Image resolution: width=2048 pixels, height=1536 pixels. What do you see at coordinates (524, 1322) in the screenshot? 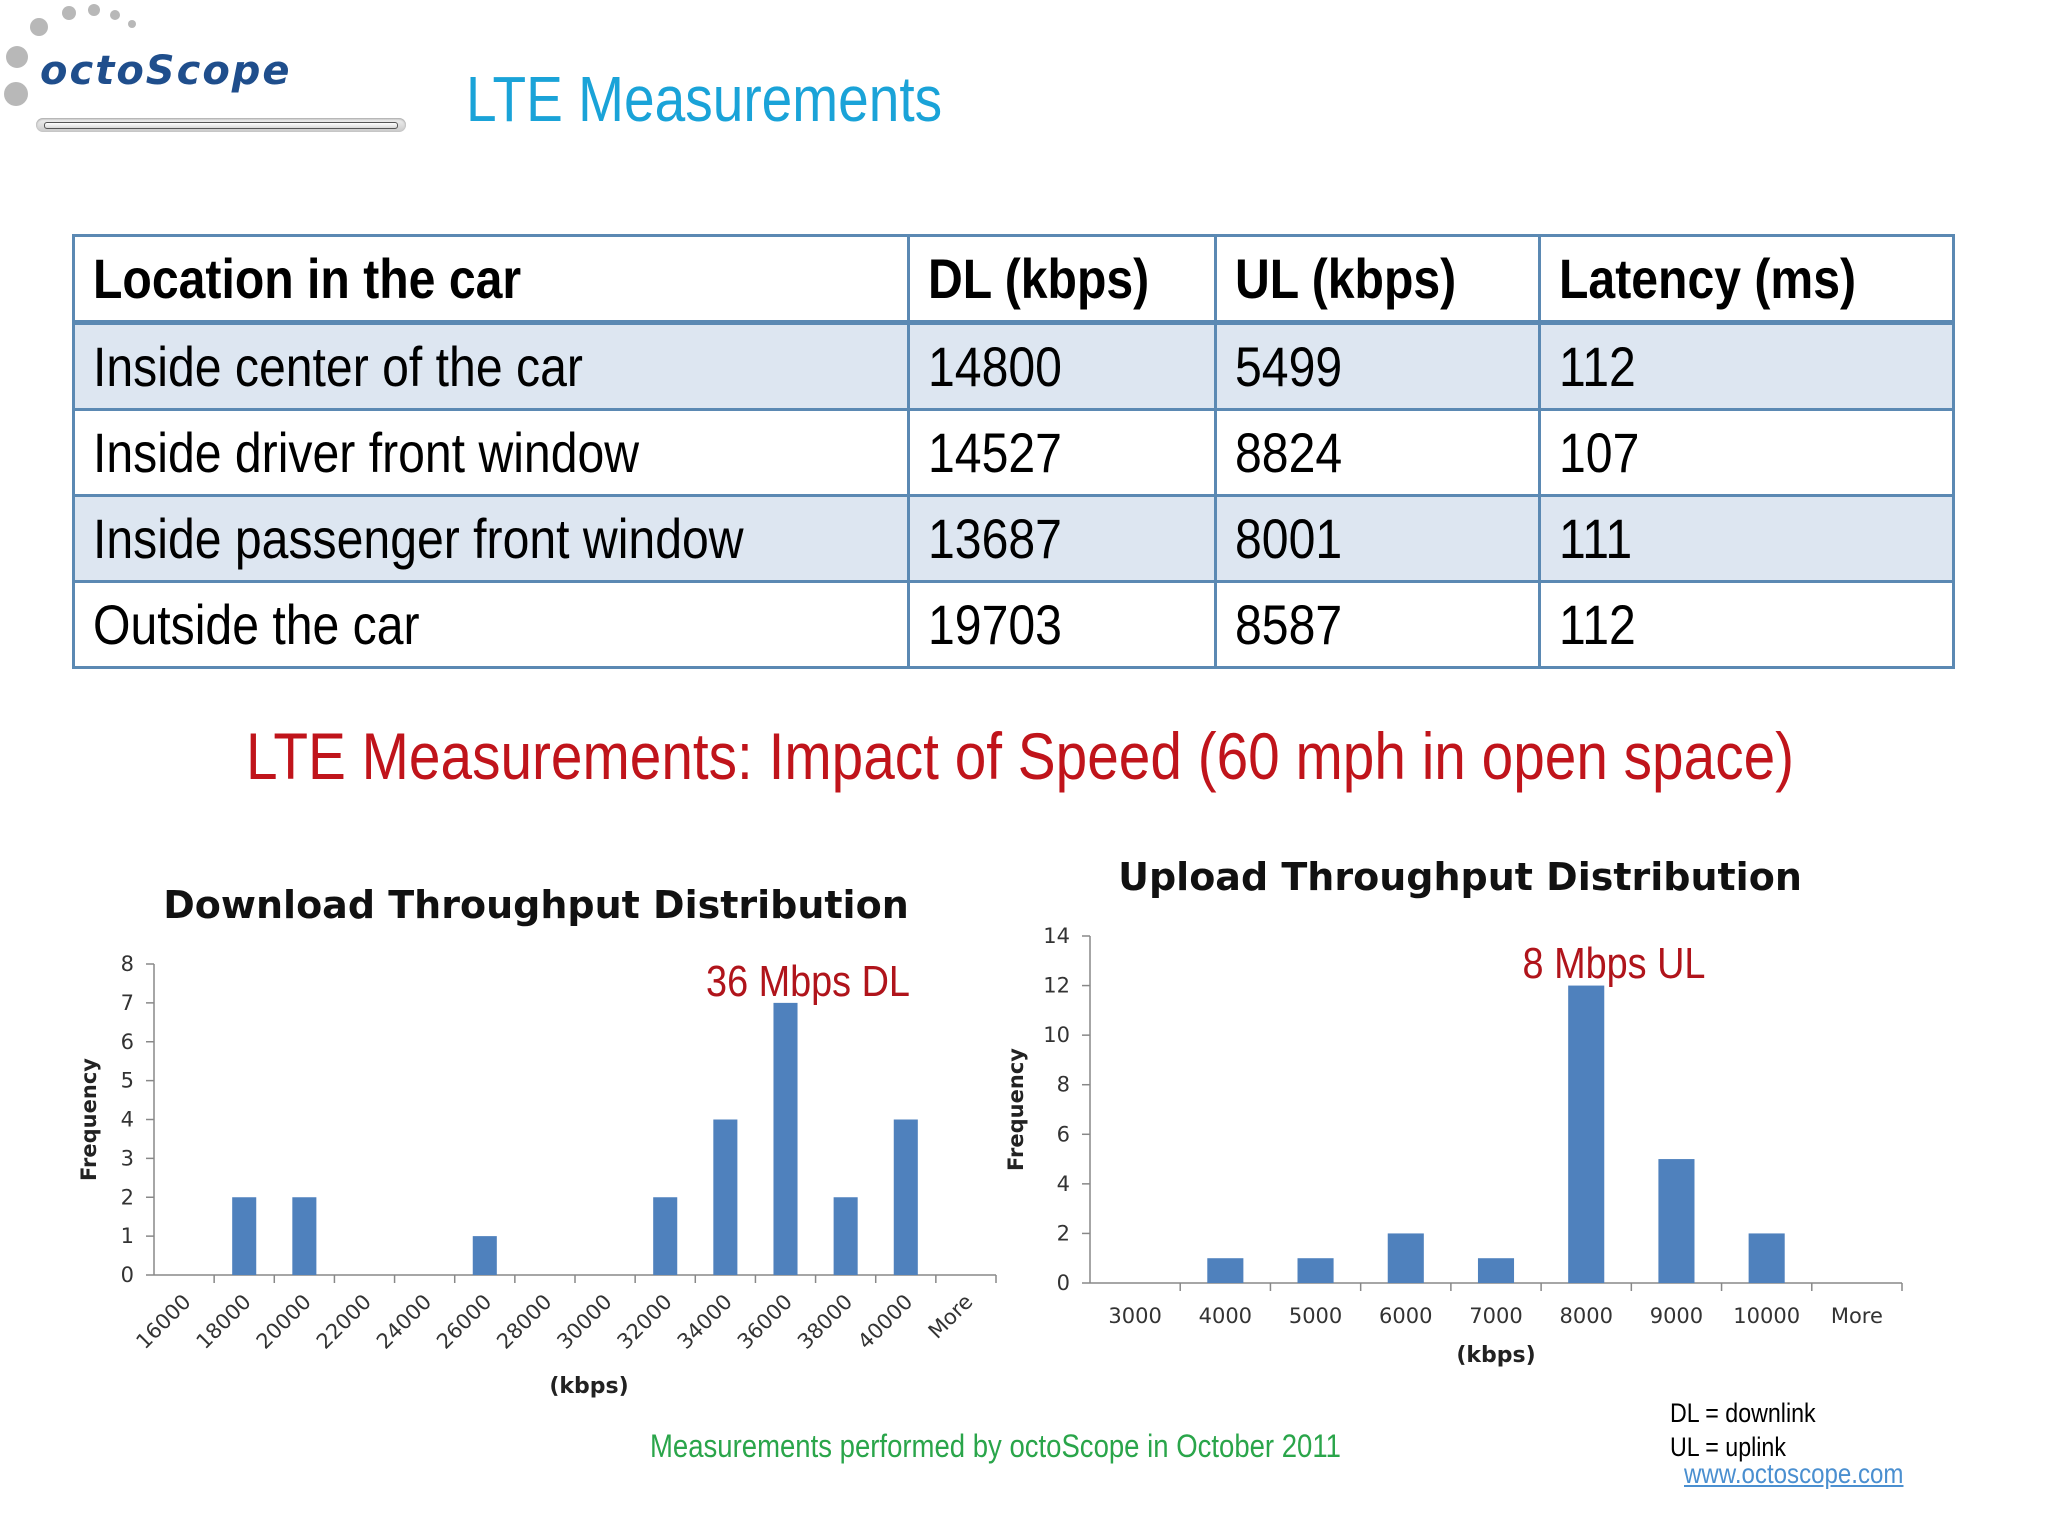
I see `x-tick-label: 28000` at bounding box center [524, 1322].